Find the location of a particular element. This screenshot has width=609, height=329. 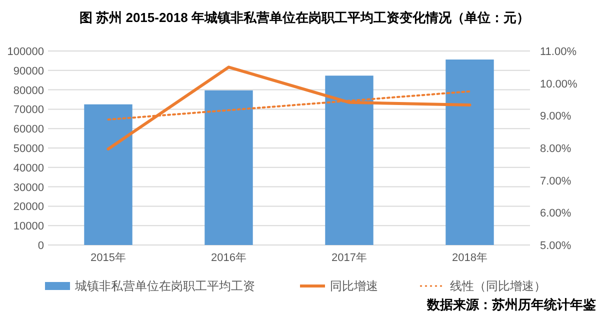

y-tick-label: 60000 is located at coordinates (28, 130).